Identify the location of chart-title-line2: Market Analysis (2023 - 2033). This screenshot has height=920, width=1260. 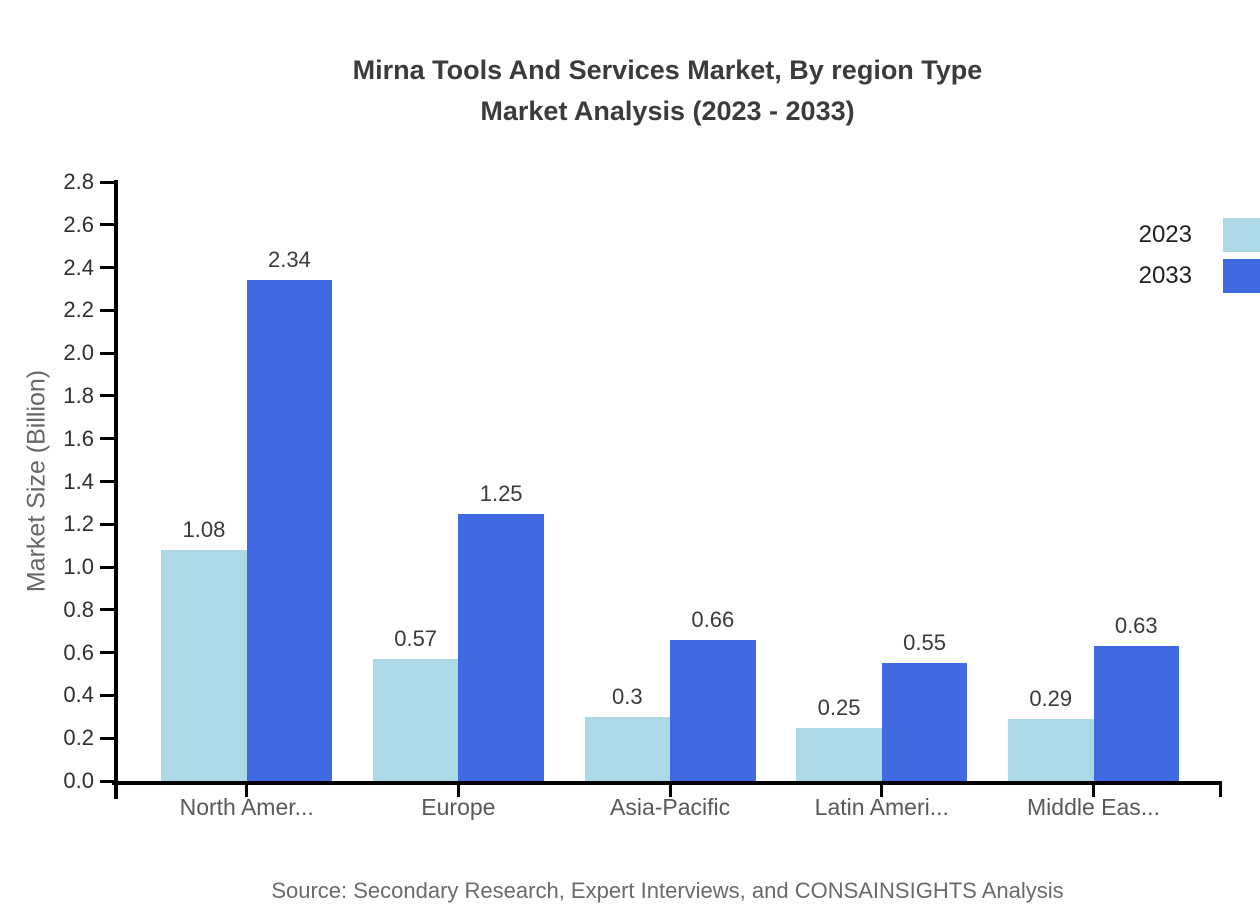
(667, 111).